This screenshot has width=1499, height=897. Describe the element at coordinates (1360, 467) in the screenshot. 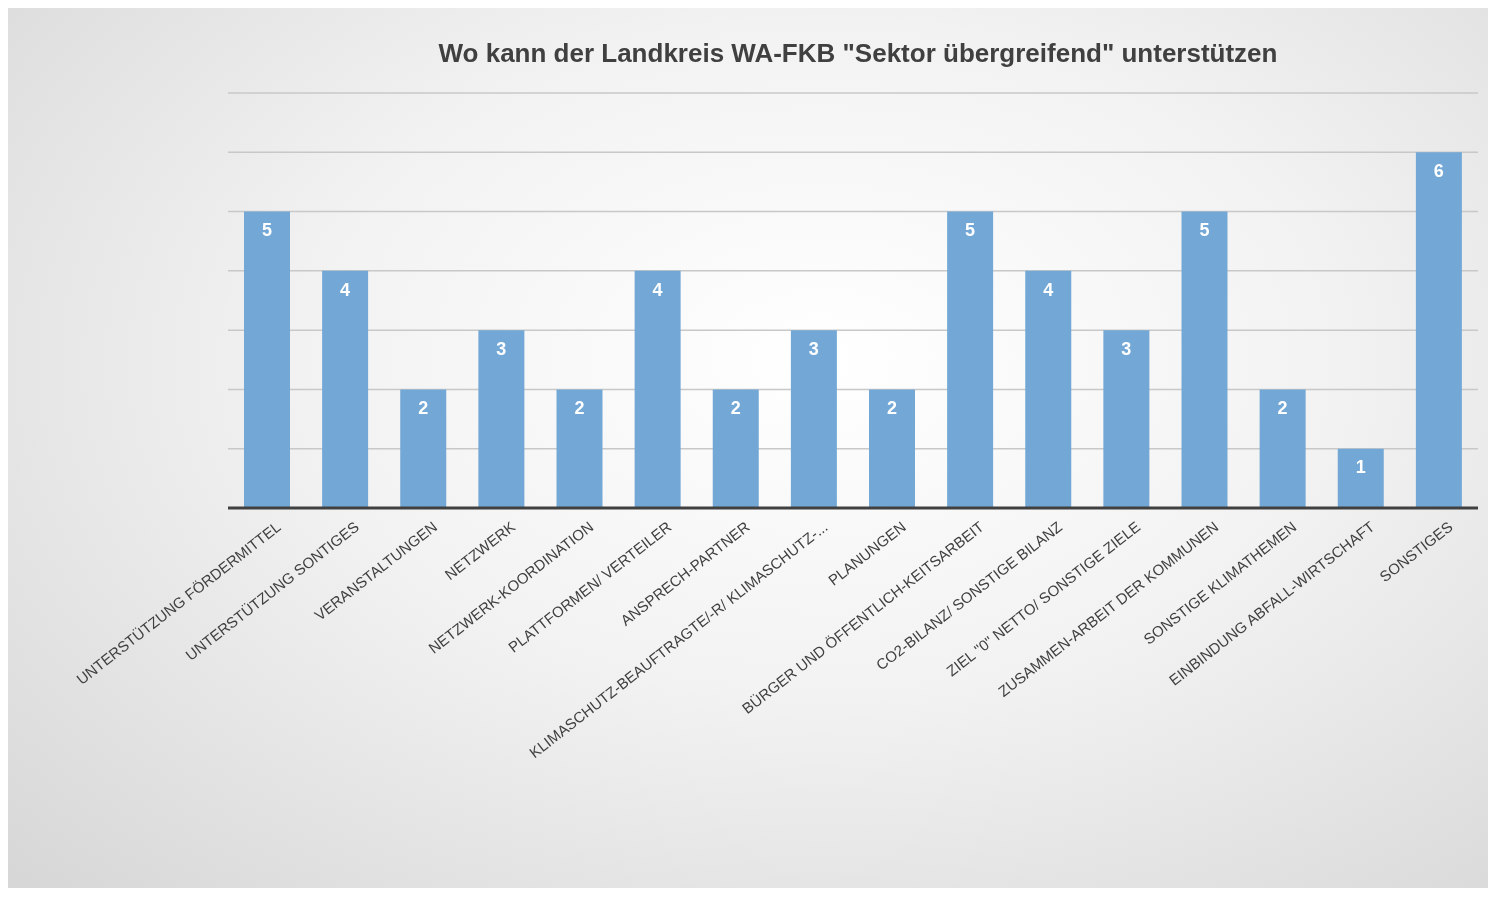

I see `data-label: 1` at that location.